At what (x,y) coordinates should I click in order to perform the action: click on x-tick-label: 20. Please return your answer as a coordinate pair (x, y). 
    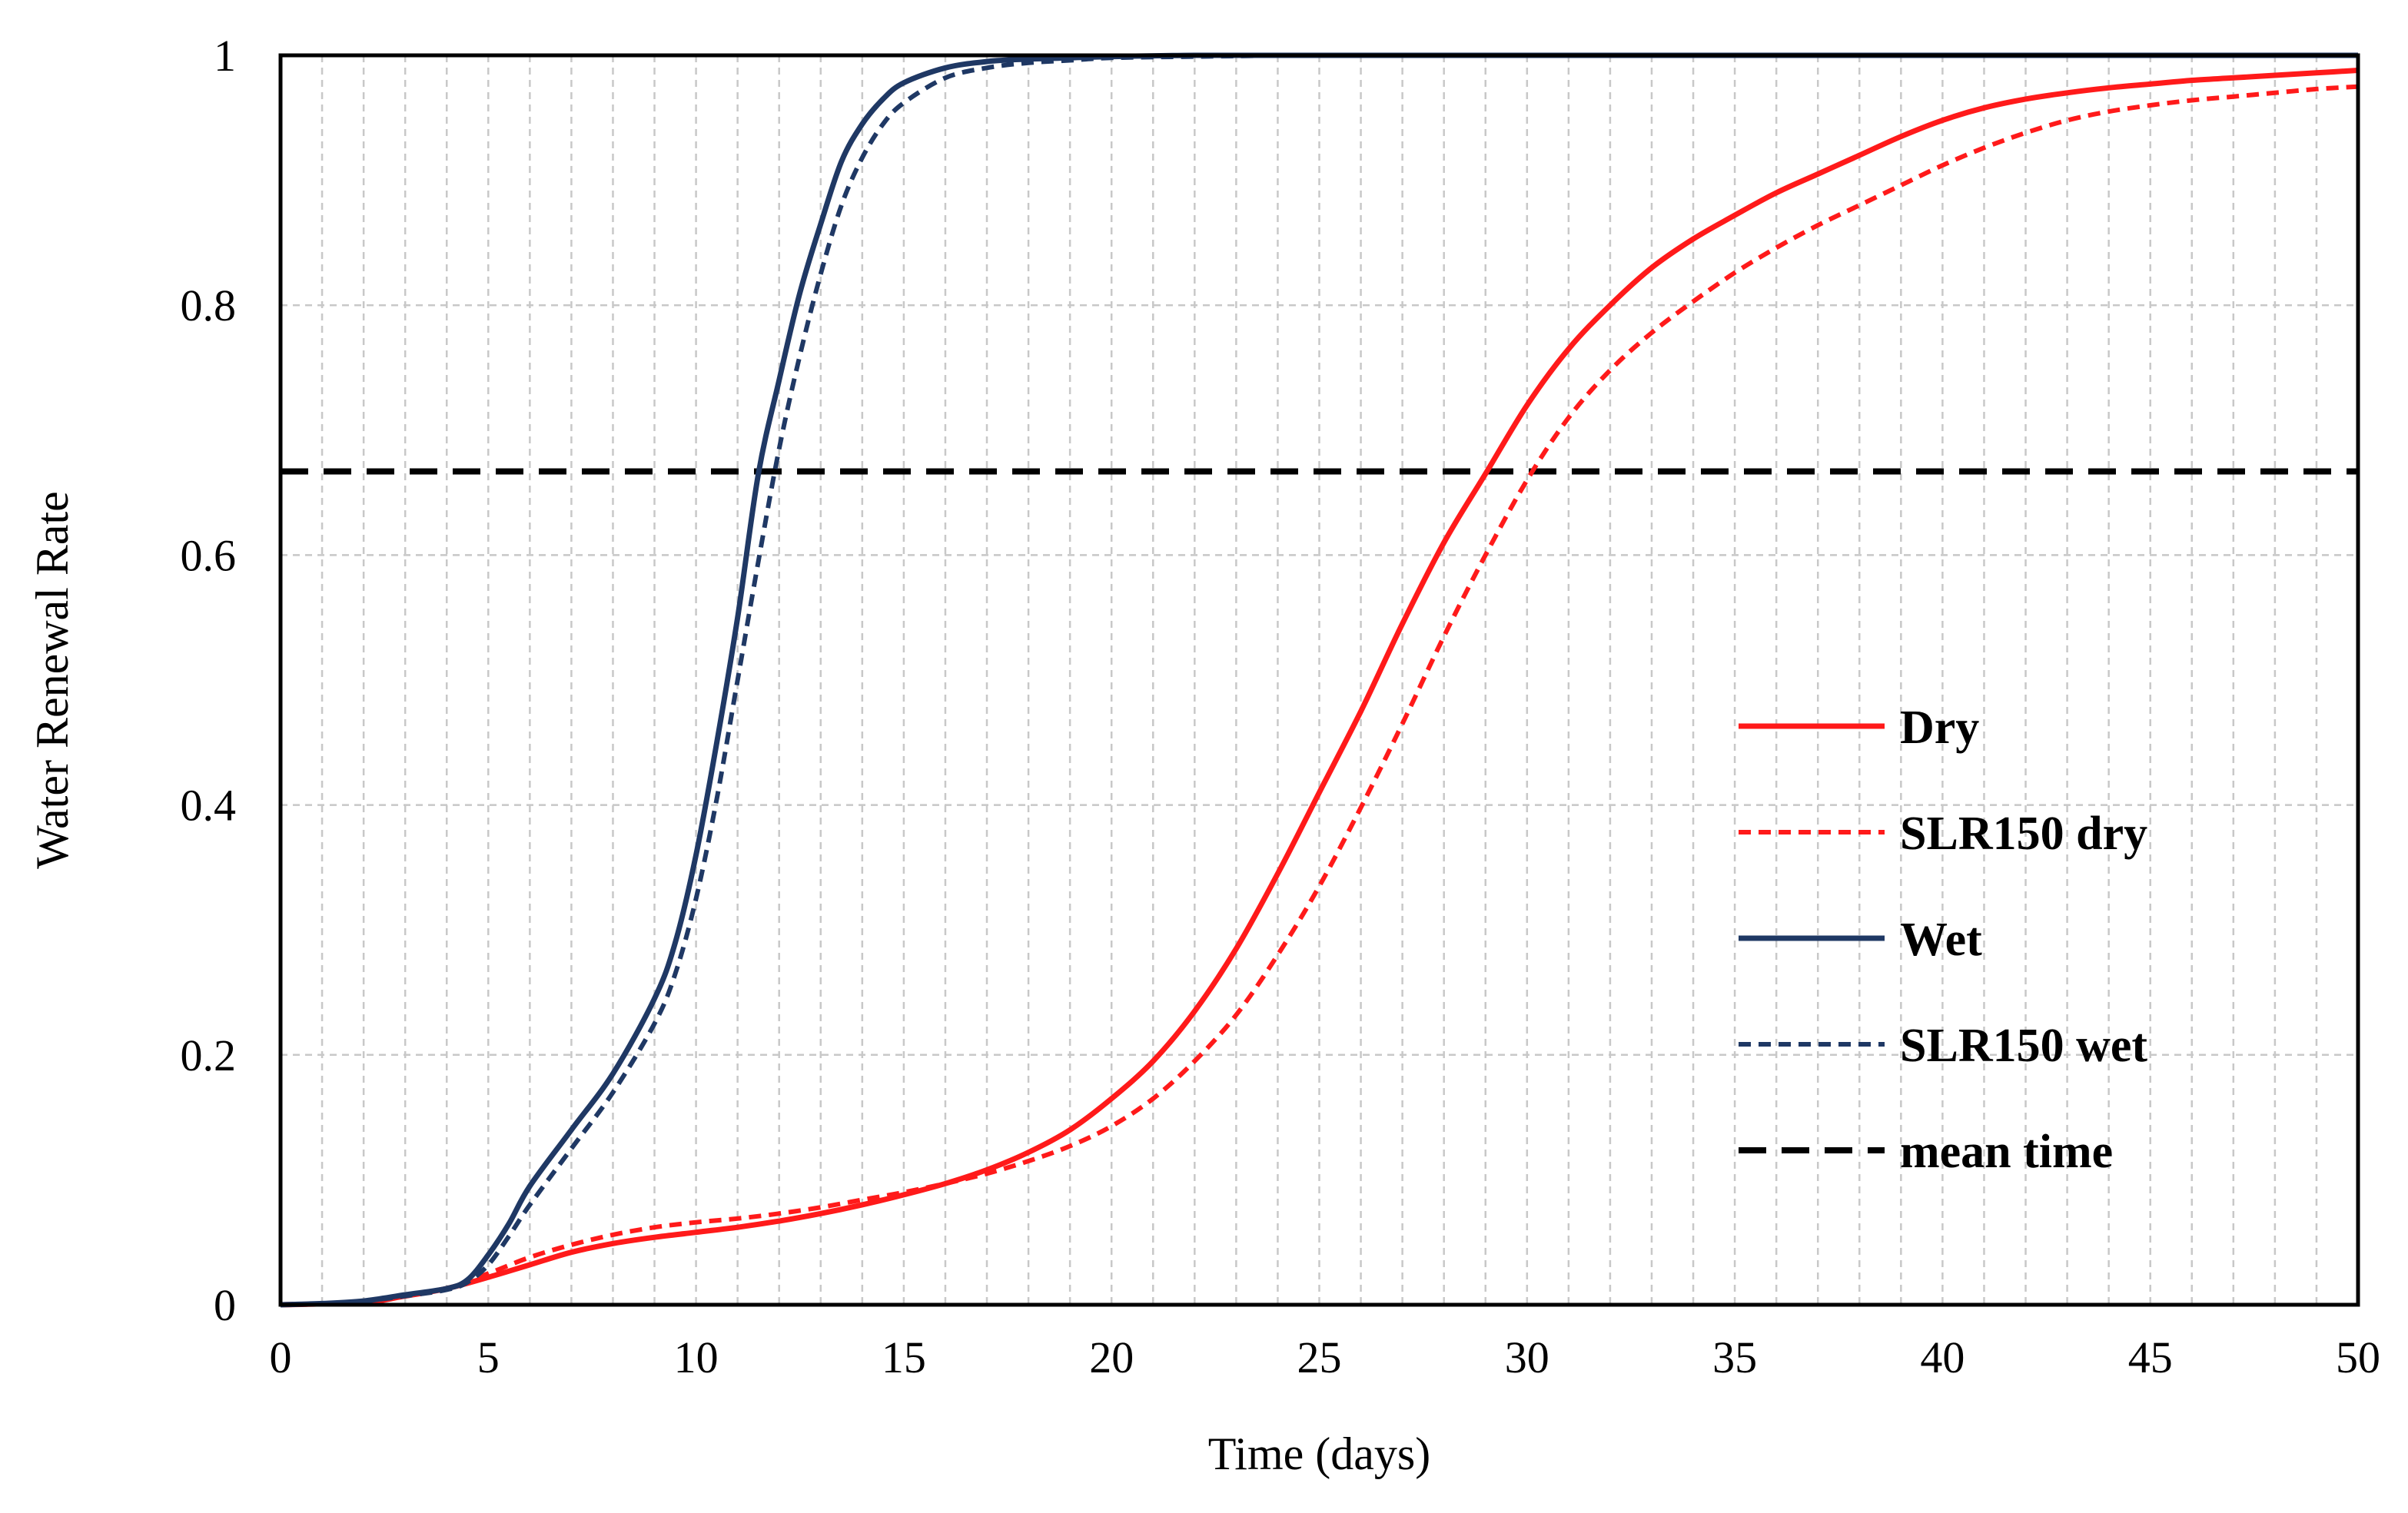
    Looking at the image, I should click on (1111, 1357).